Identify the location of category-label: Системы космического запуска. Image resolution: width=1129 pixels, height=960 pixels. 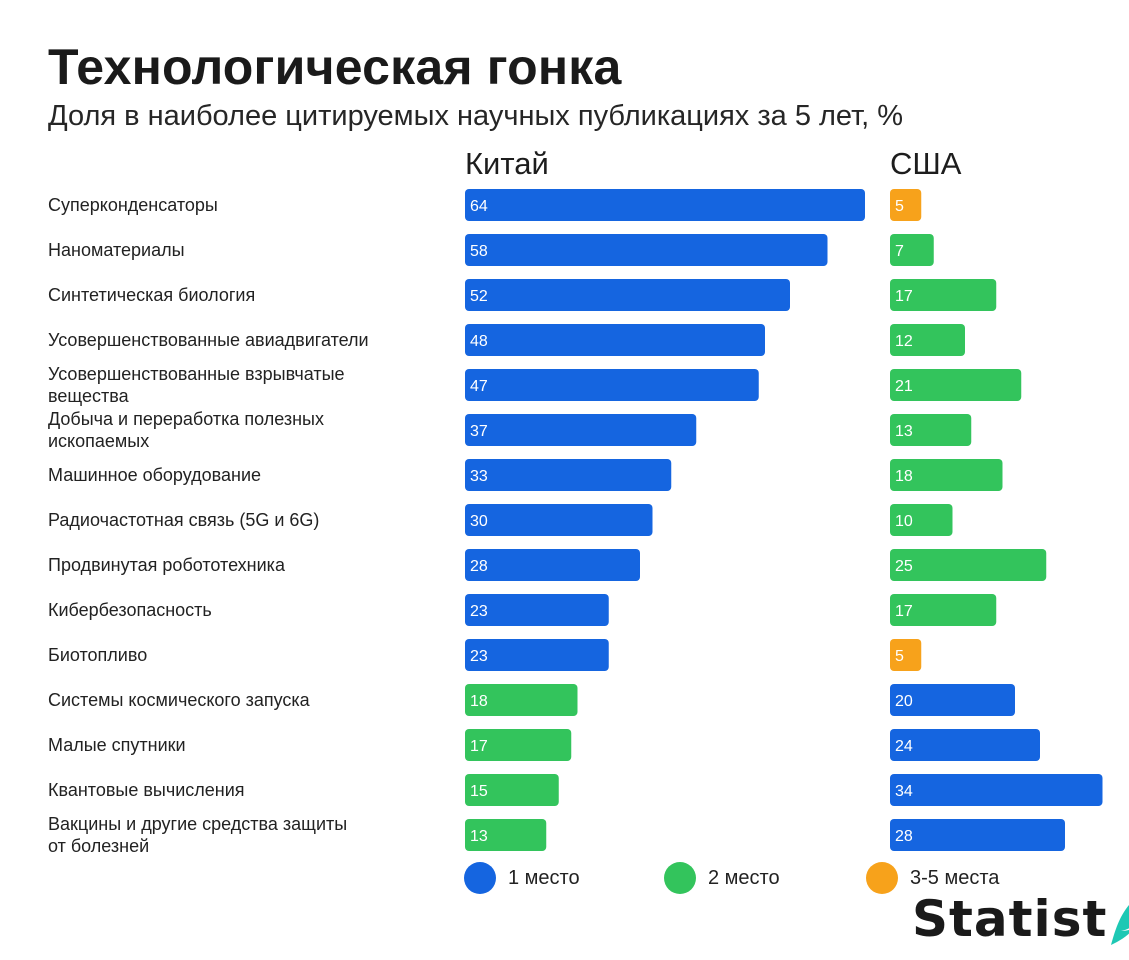
(179, 700).